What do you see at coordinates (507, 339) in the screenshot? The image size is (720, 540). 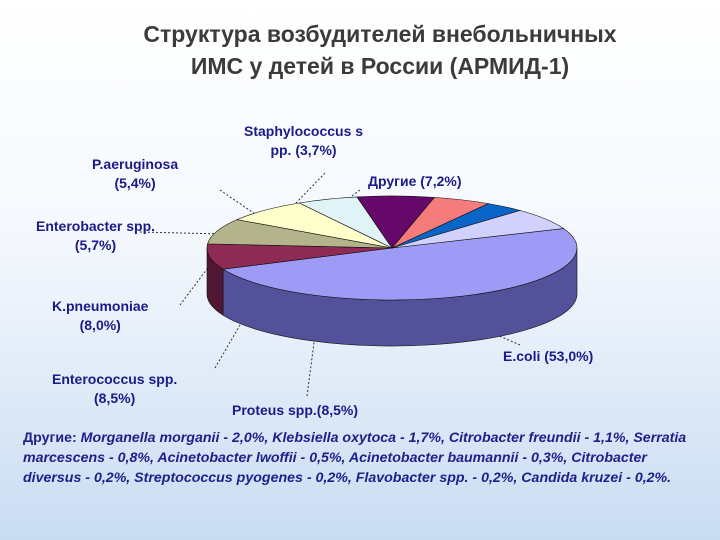 I see `leader-line-ecoli` at bounding box center [507, 339].